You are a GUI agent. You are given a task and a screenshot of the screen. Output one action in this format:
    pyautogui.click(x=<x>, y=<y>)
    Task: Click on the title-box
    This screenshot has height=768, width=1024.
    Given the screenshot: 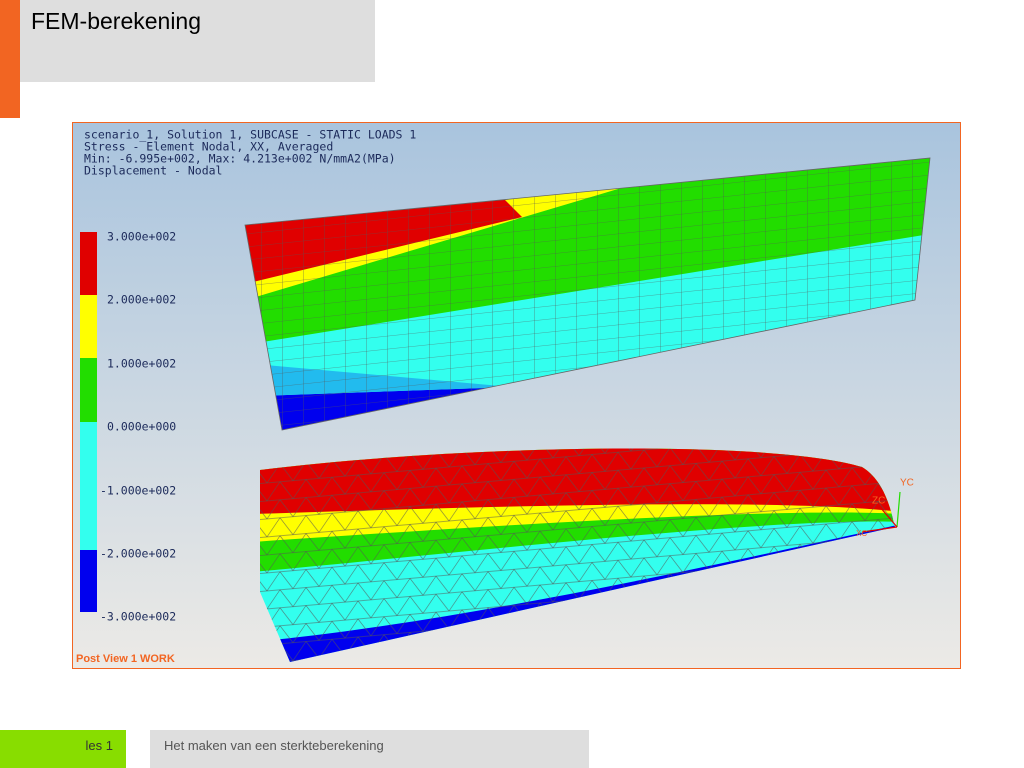 What is the action you would take?
    pyautogui.click(x=197, y=41)
    